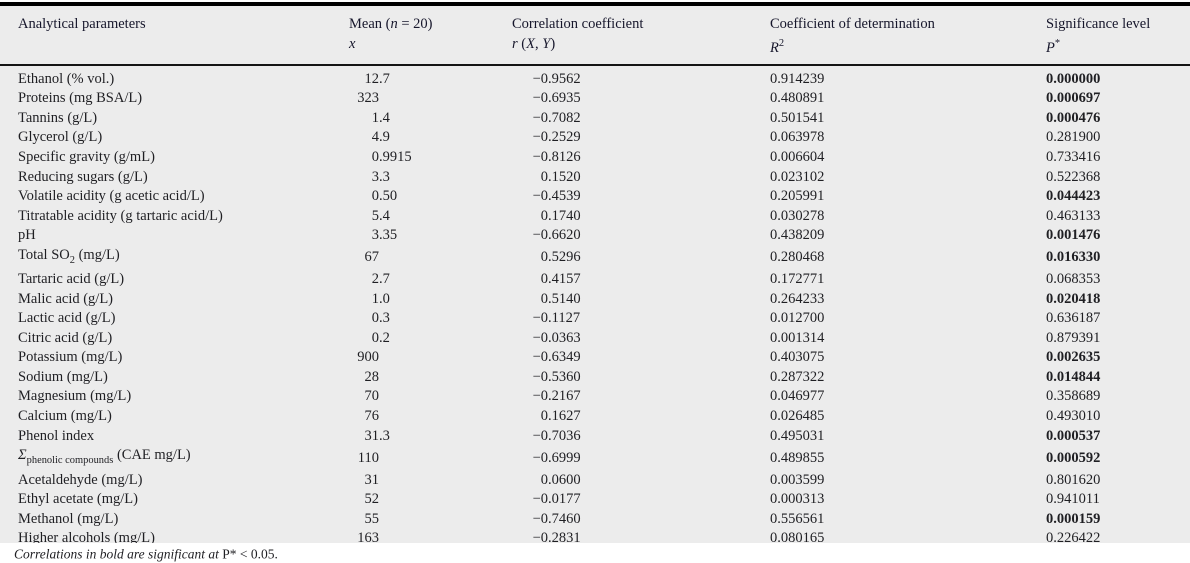  I want to click on p-value-cell: 0.636187, so click(1073, 318).